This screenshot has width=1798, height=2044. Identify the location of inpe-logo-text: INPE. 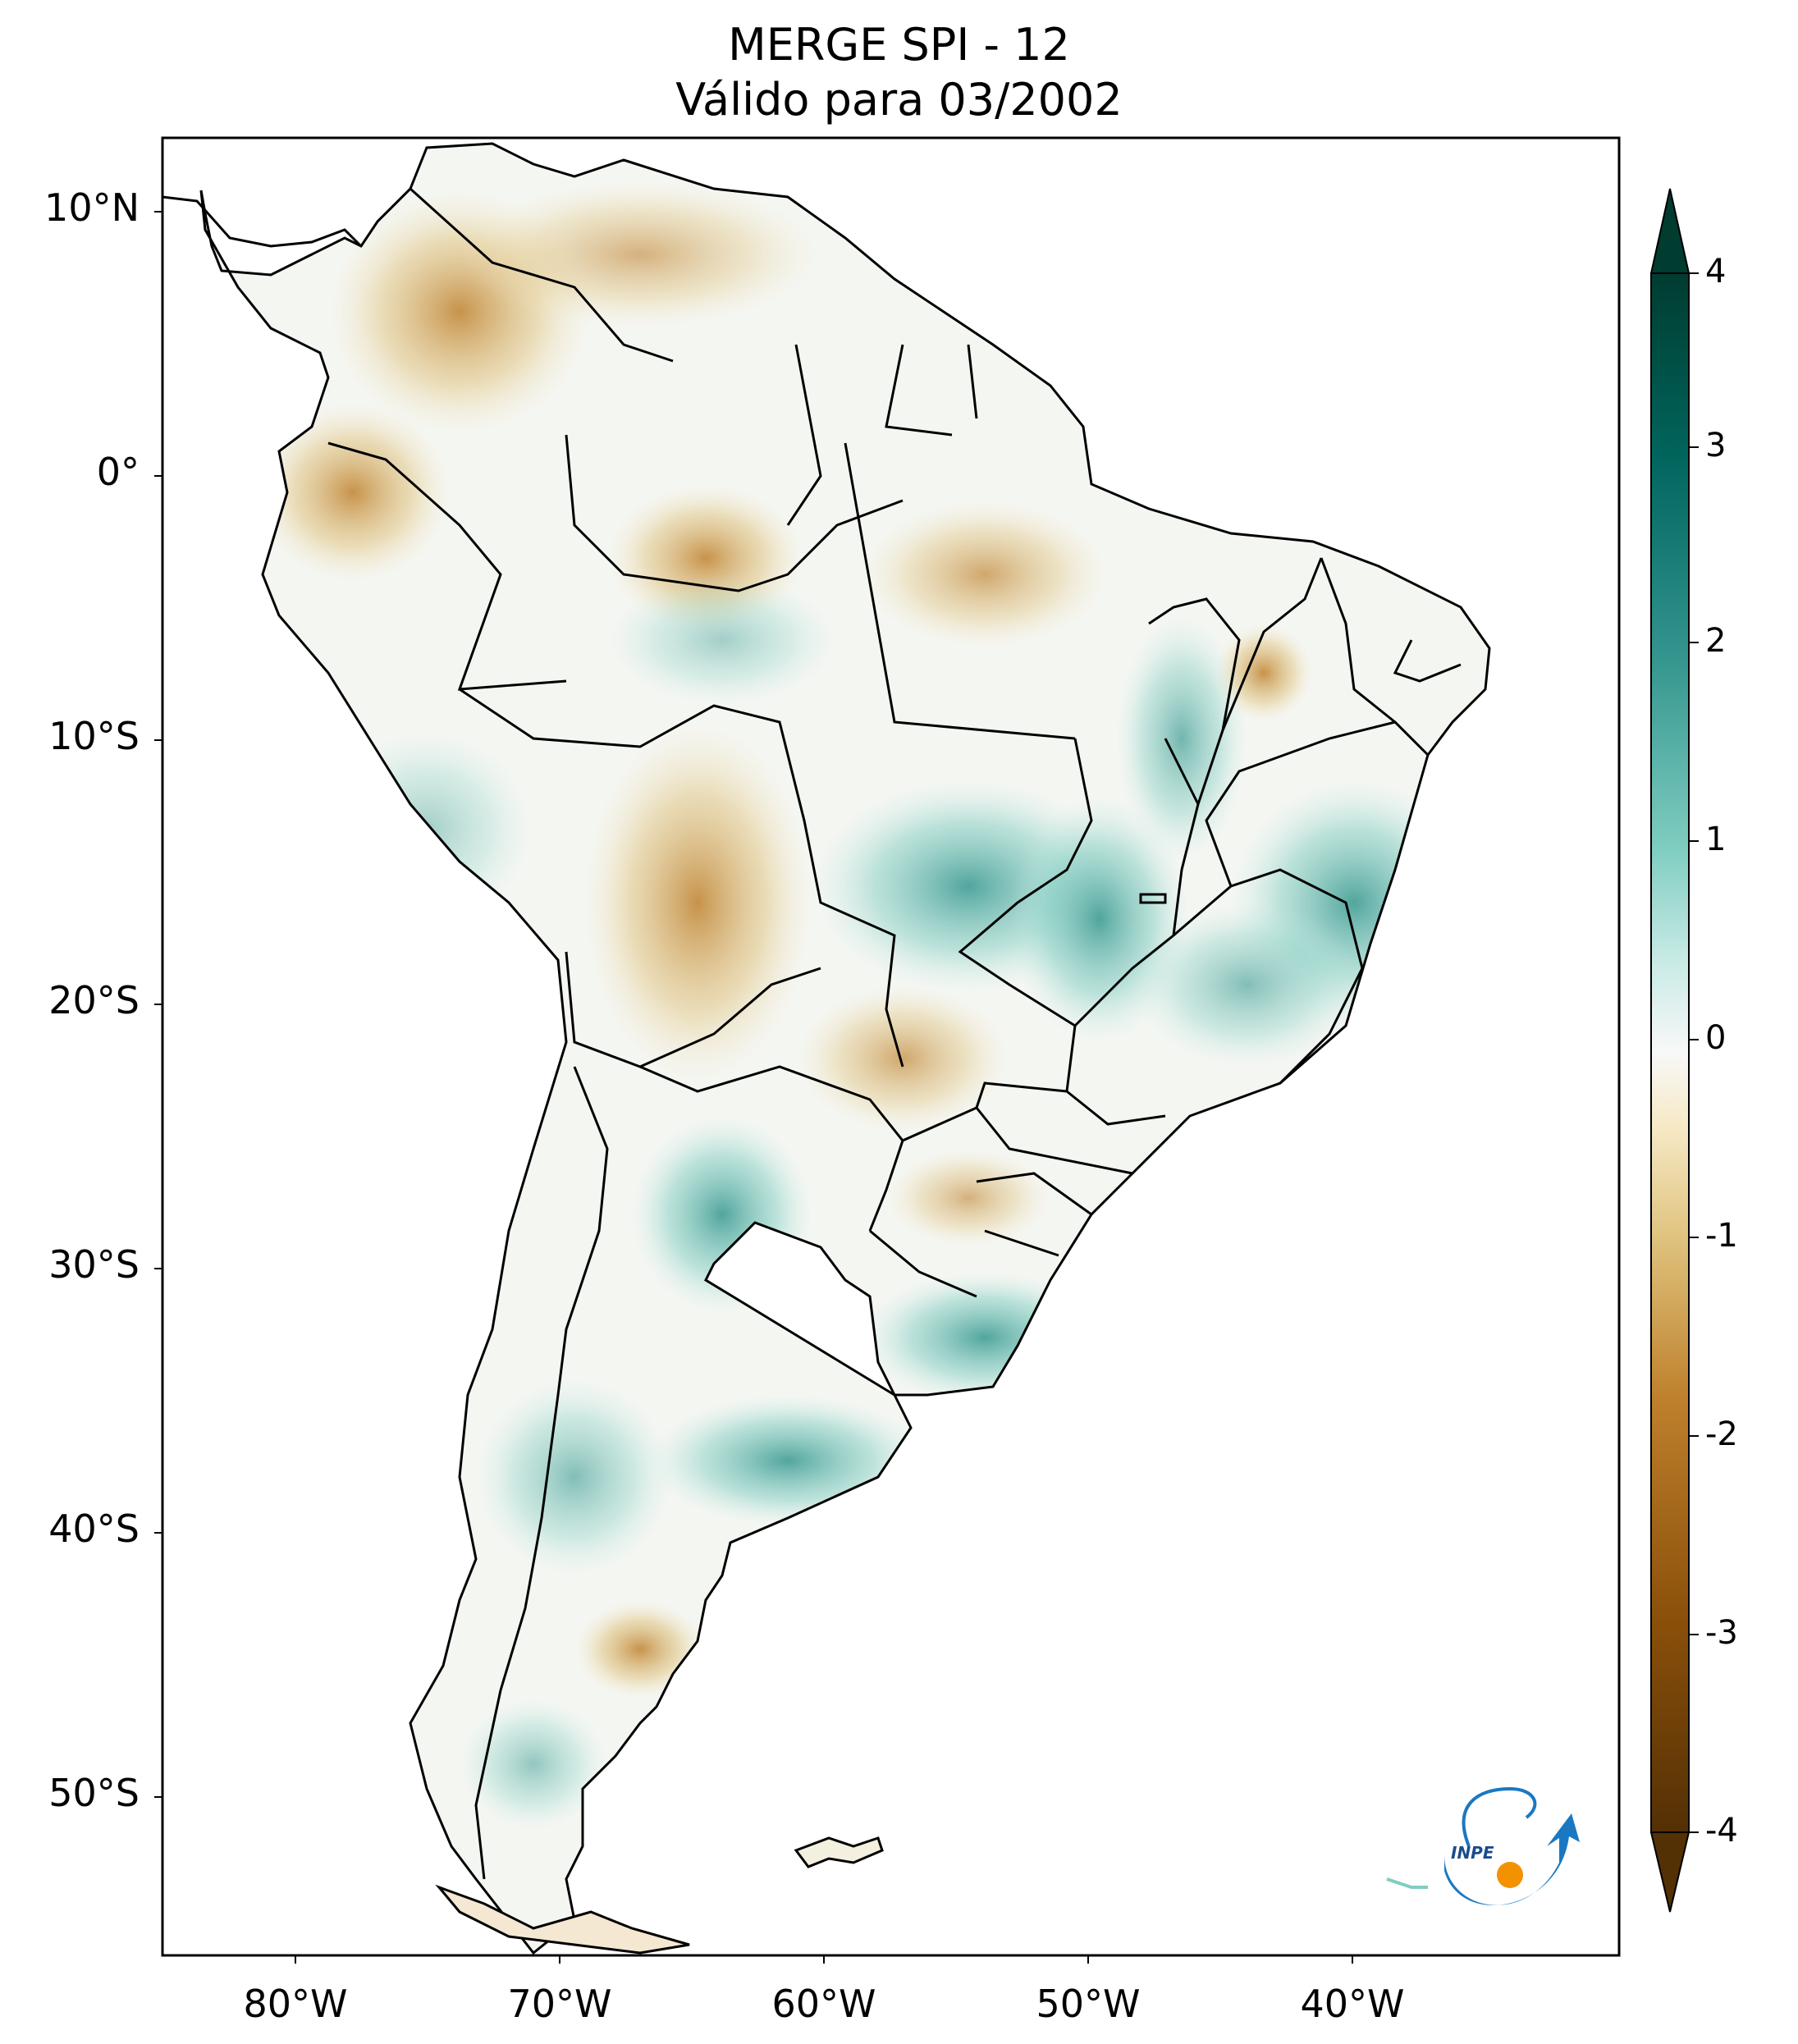
(1472, 1853).